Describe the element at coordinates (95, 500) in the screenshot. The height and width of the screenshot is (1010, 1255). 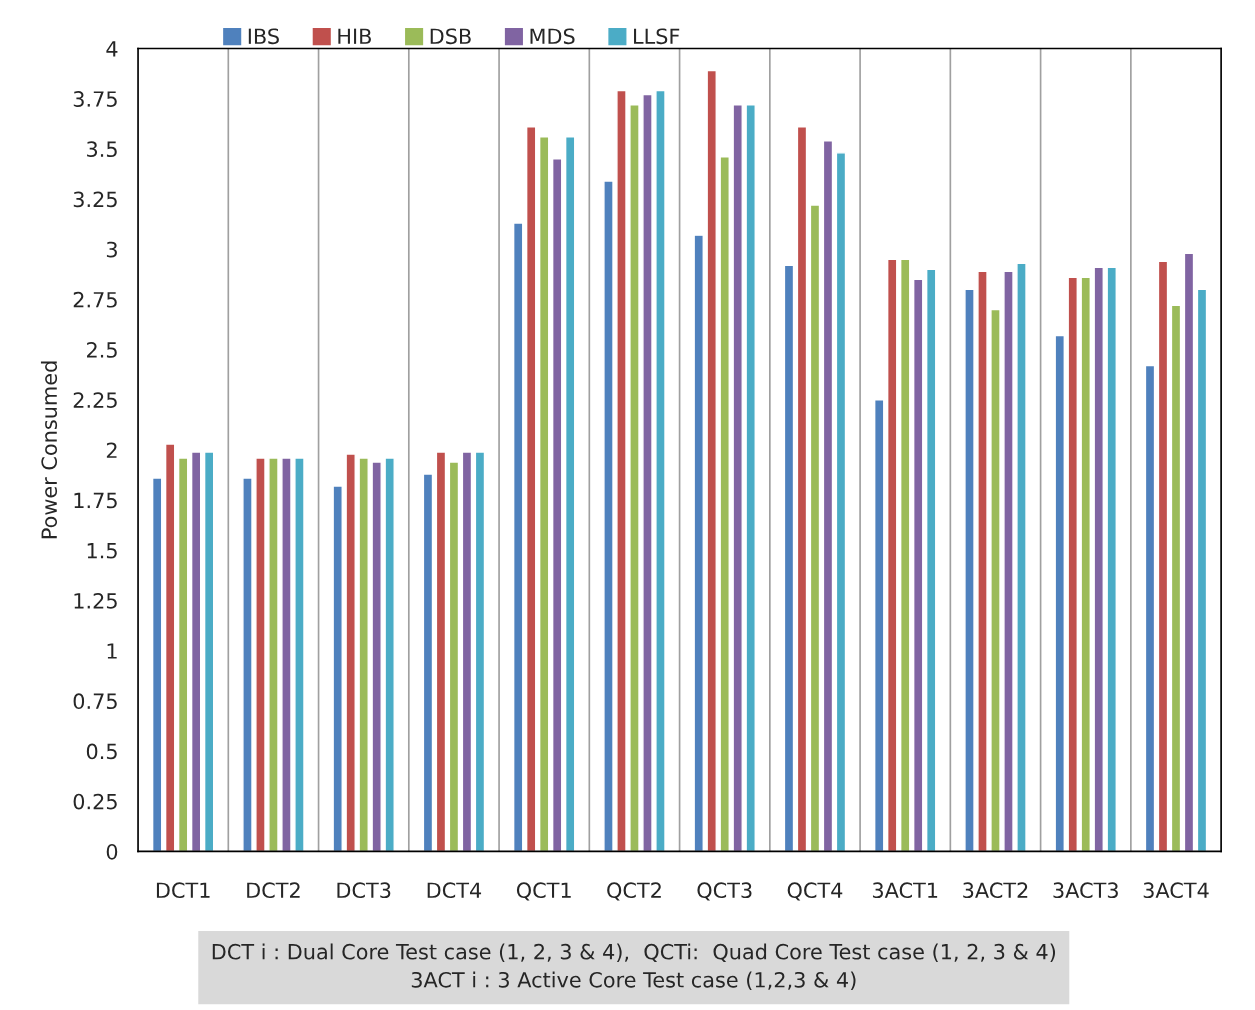
I see `y-tick-label: 1.75` at that location.